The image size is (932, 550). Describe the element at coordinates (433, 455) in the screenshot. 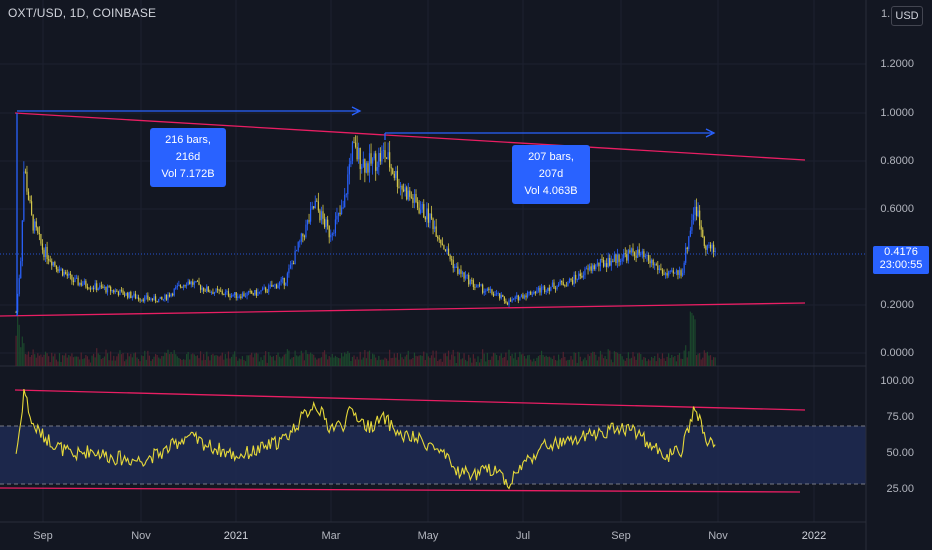

I see `rsi-band` at that location.